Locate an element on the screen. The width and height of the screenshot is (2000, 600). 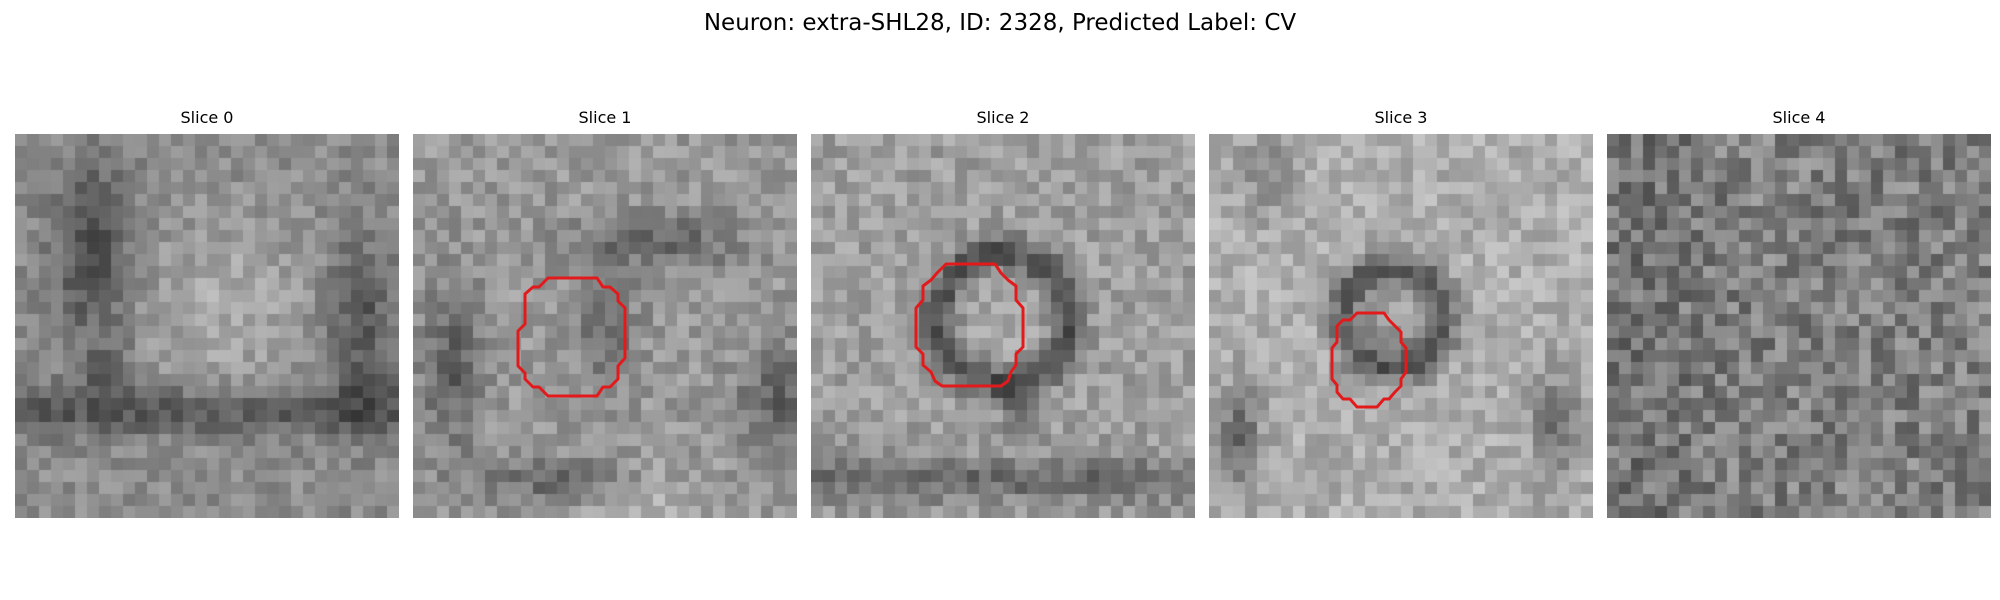
slice-title: Slice 2 is located at coordinates (1003, 117).